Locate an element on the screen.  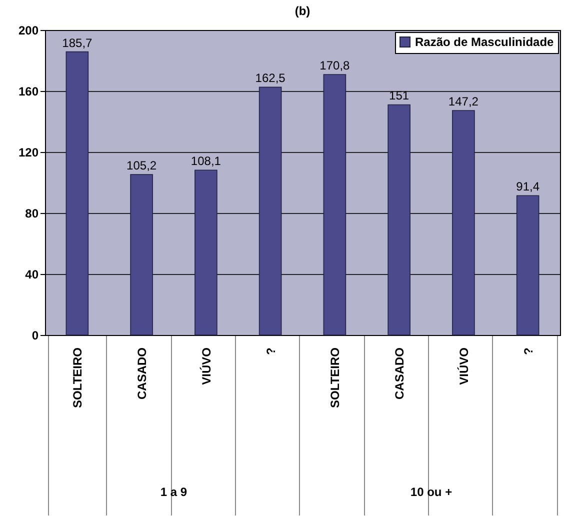
y-tick-label: 0 is located at coordinates (35, 335).